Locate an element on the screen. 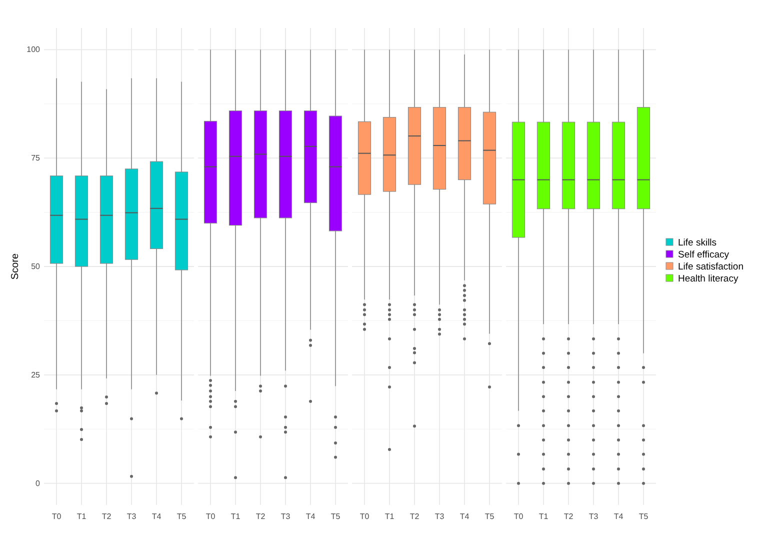  y-tick-label: 25 is located at coordinates (36, 375).